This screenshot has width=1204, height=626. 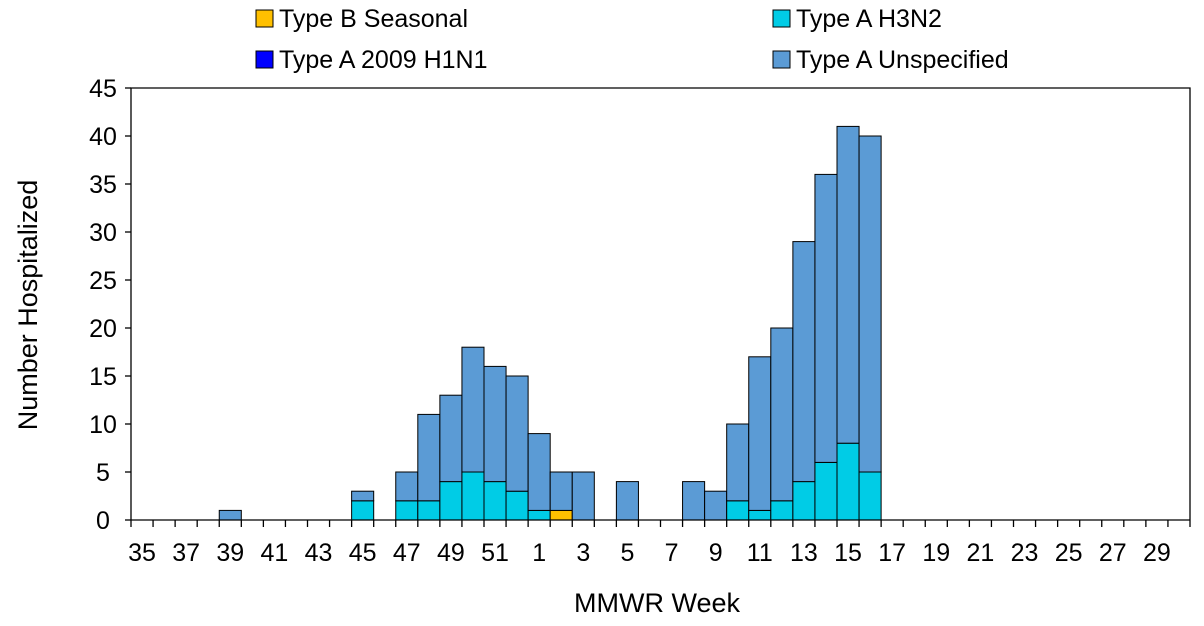 I want to click on legend-swatch-type-a-2009-h1n1, so click(x=264, y=59).